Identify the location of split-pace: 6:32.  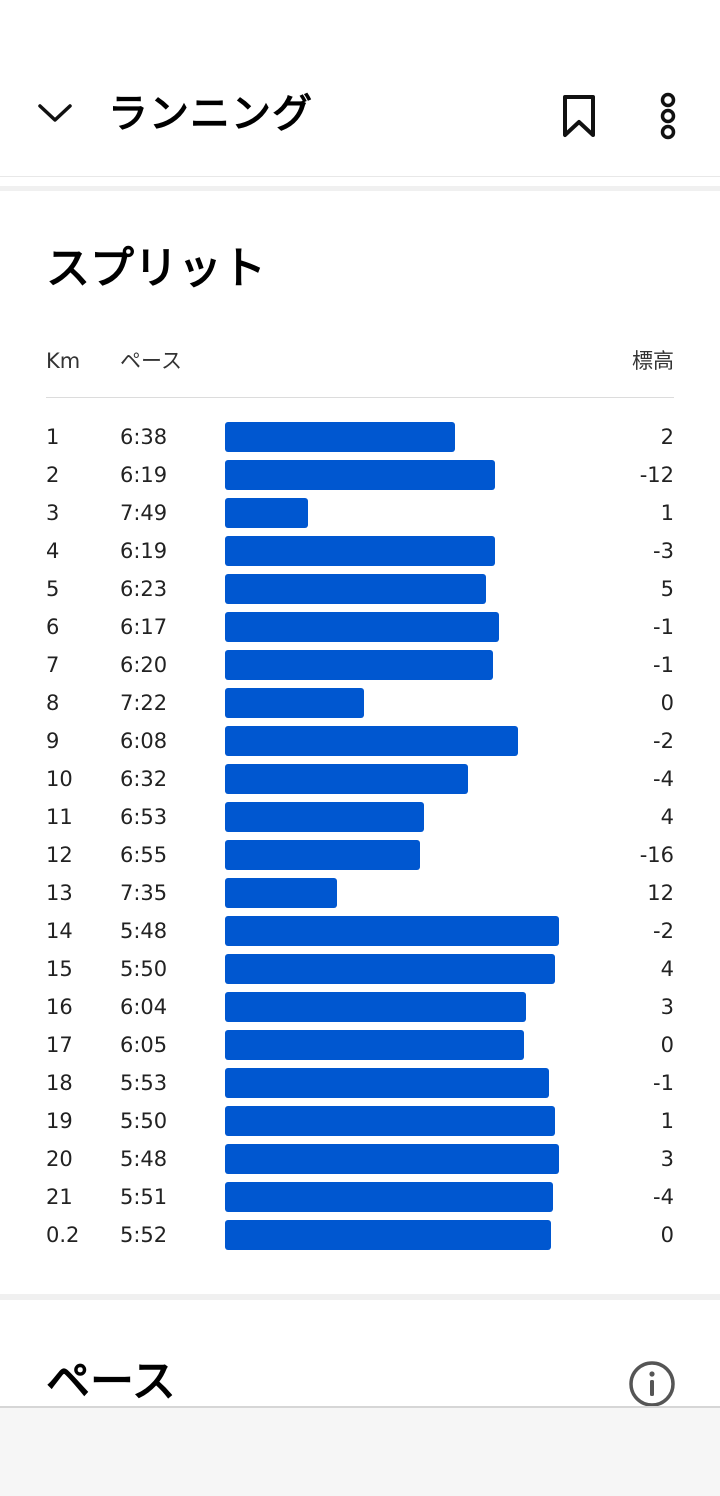
(144, 779).